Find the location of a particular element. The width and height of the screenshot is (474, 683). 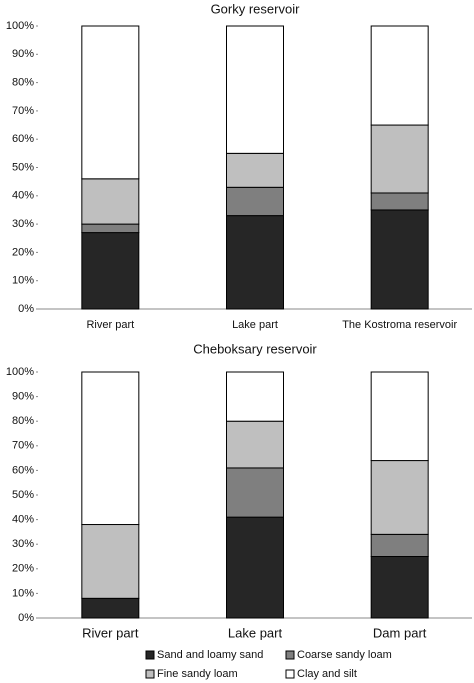

chart-title: Cheboksary reservoir is located at coordinates (255, 348).